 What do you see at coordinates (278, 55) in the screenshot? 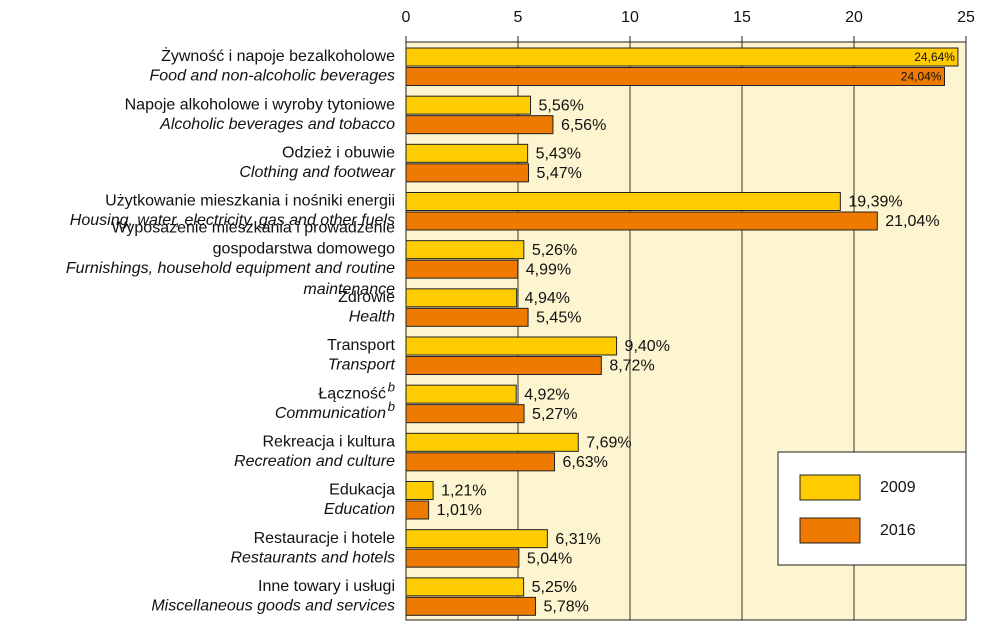
I see `category-label: Żywność i napoje bezalkoholowe` at bounding box center [278, 55].